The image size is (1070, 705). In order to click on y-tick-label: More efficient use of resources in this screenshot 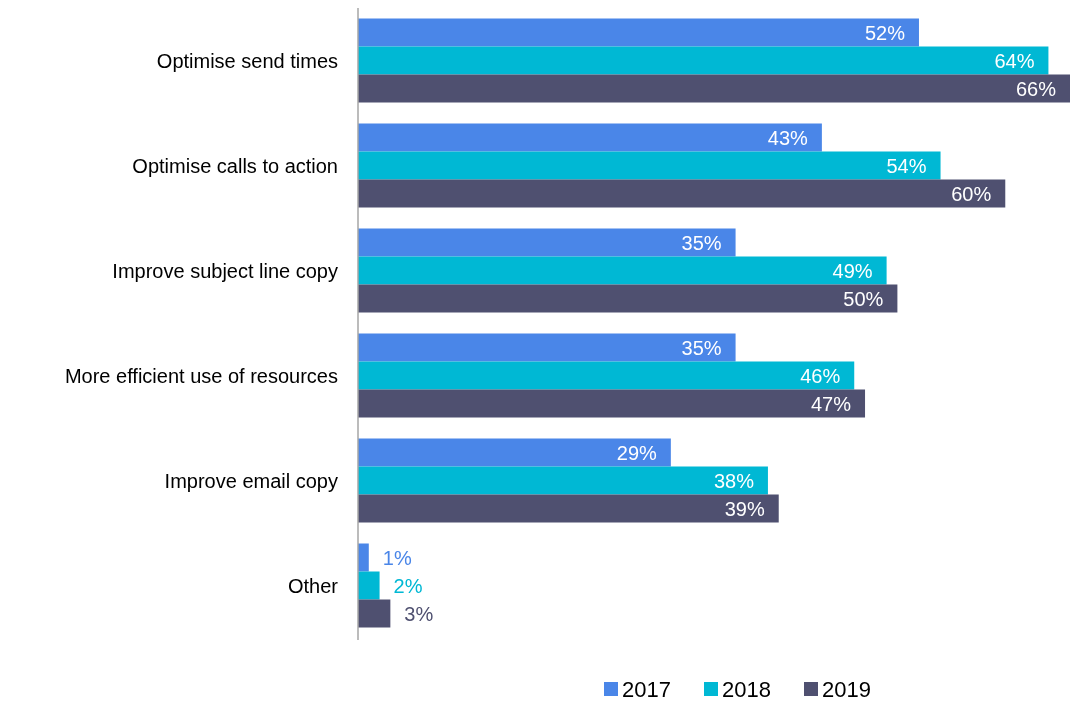, I will do `click(201, 375)`.